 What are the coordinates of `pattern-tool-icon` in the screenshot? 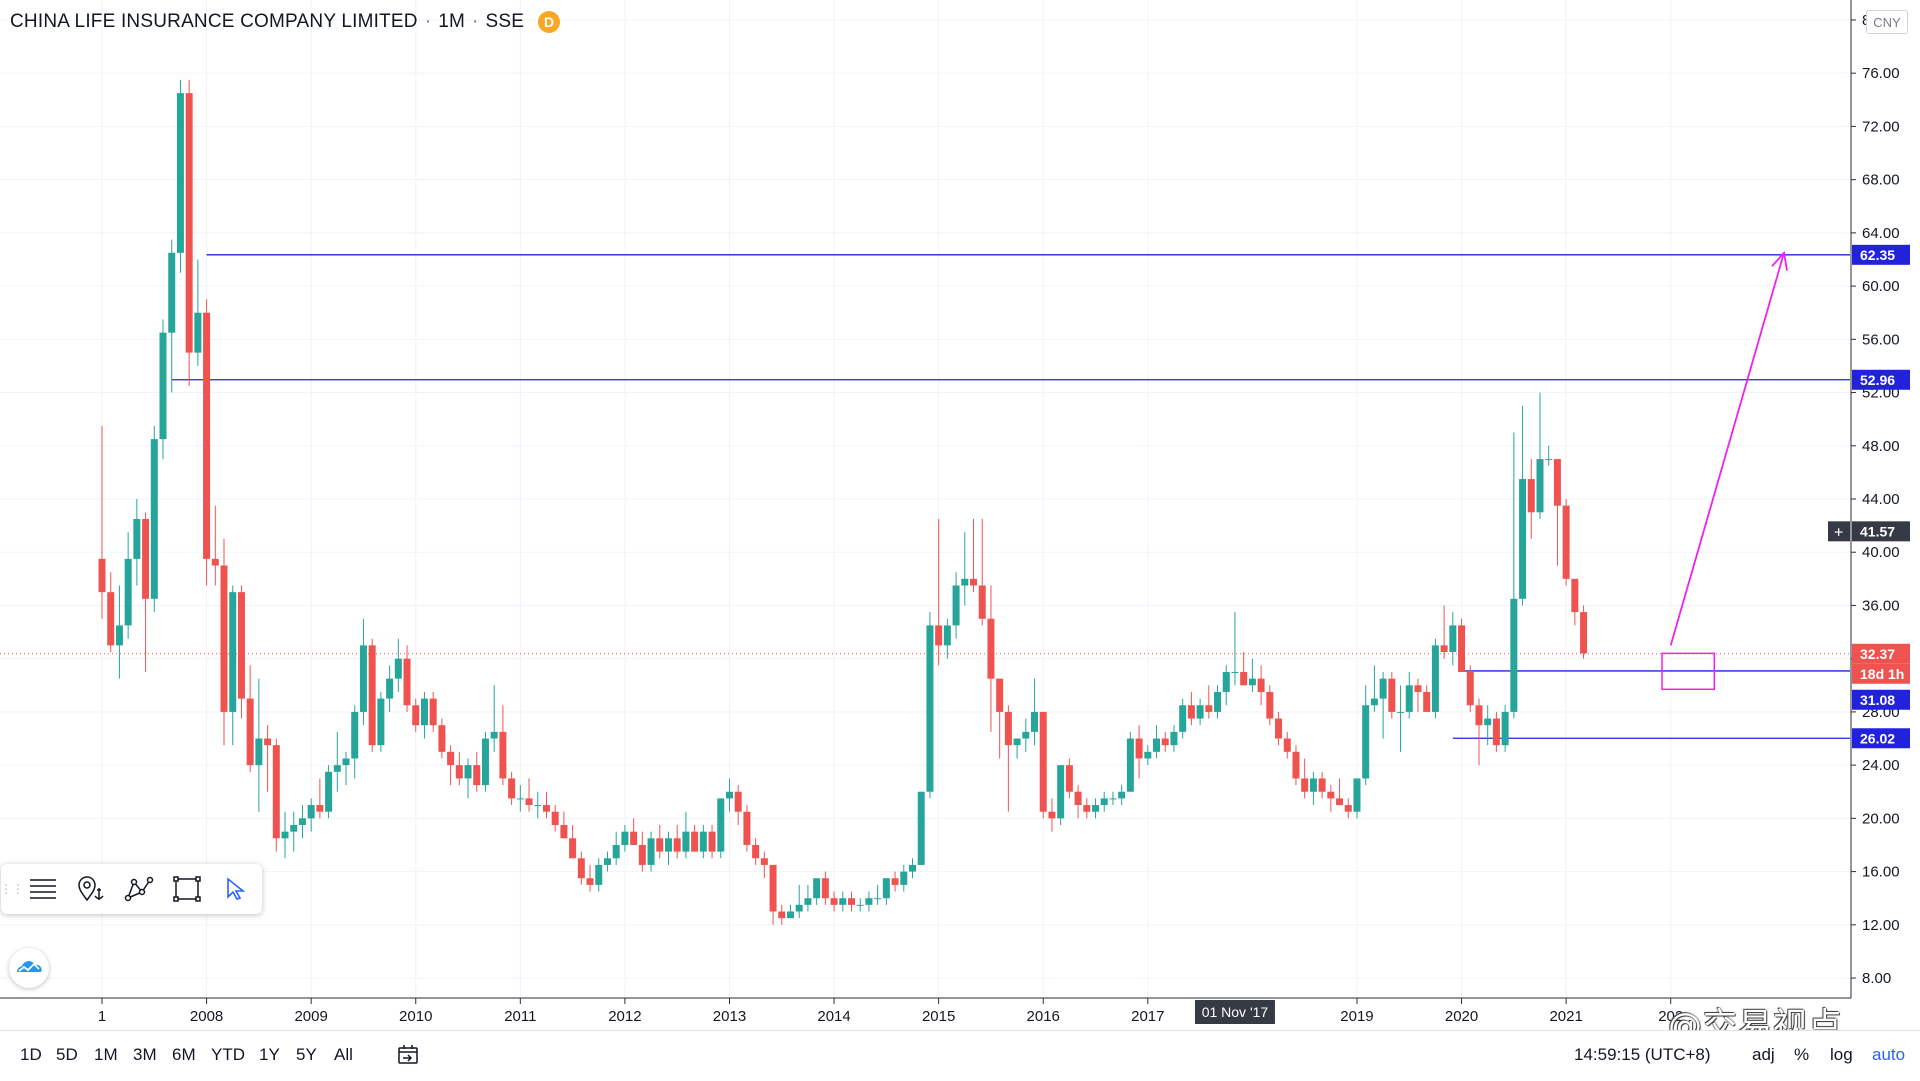 It's located at (139, 889).